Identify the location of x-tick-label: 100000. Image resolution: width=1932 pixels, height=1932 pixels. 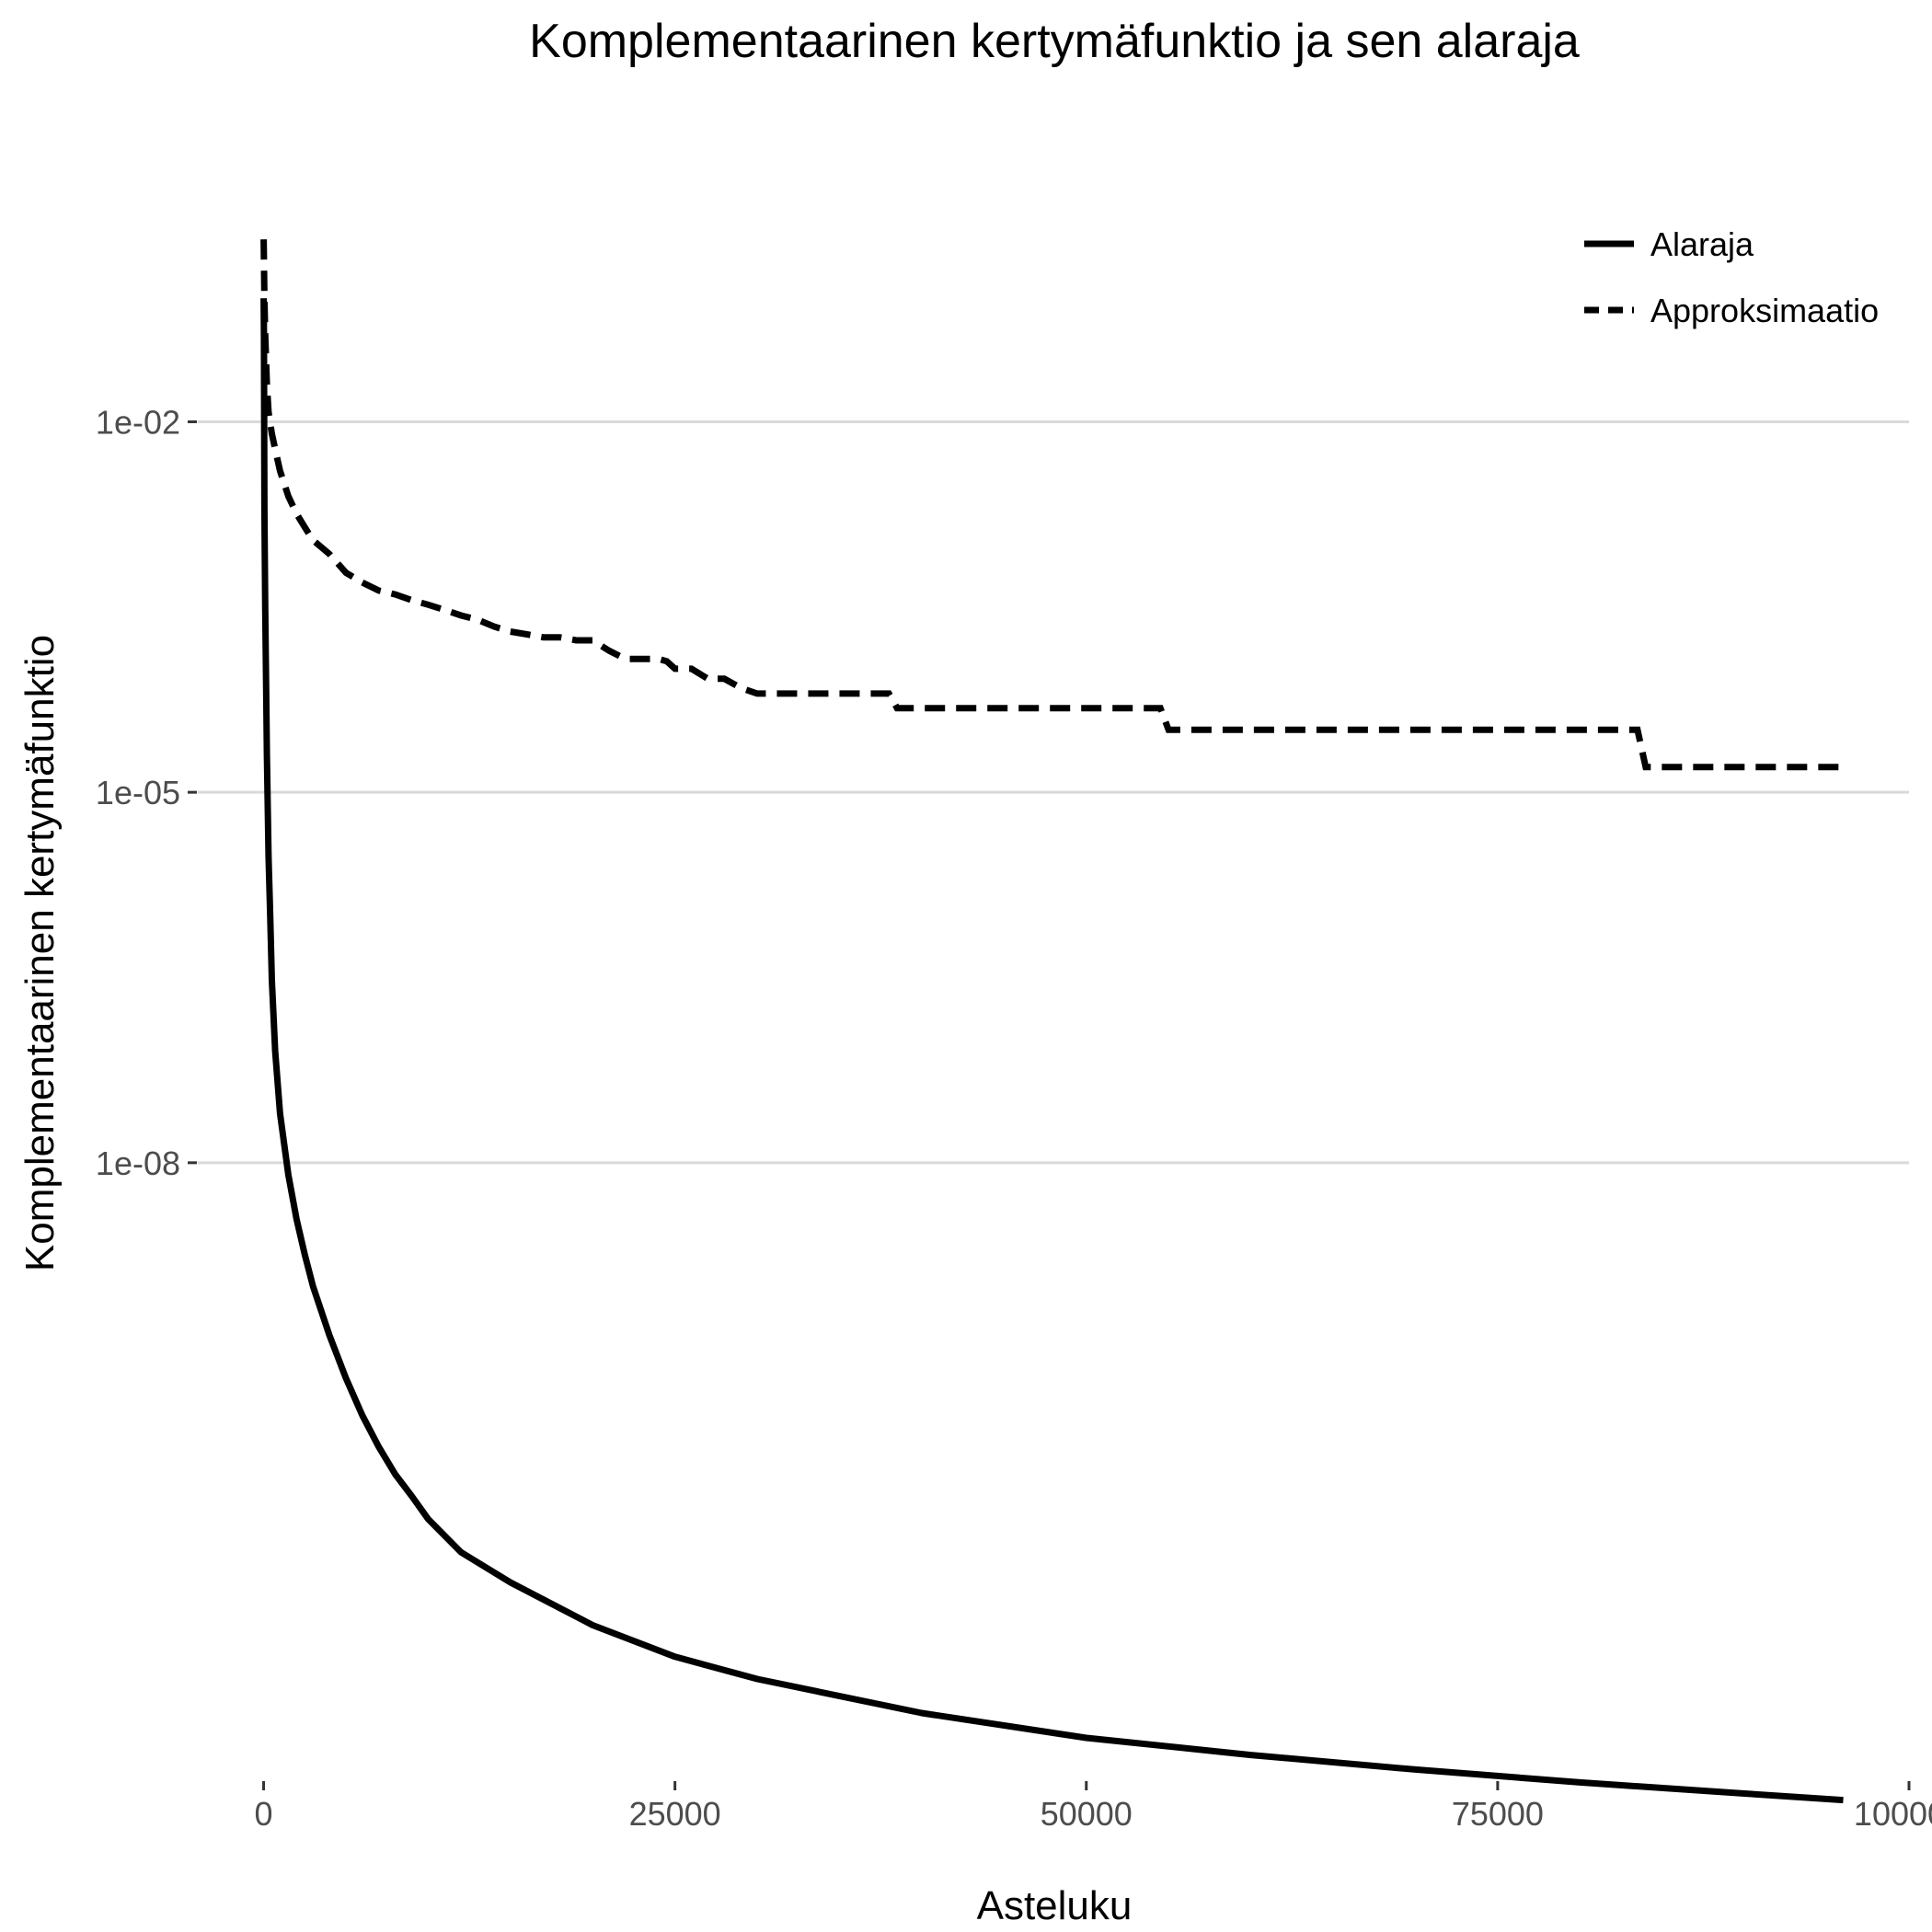
(1893, 1814).